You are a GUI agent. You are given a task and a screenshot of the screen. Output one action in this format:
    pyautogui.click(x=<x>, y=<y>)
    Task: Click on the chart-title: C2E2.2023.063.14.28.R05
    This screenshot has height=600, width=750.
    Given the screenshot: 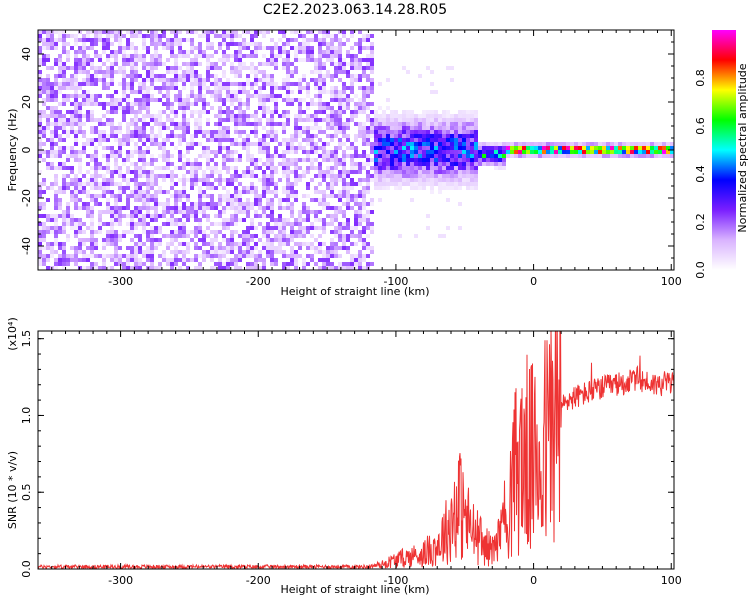 What is the action you would take?
    pyautogui.click(x=355, y=10)
    